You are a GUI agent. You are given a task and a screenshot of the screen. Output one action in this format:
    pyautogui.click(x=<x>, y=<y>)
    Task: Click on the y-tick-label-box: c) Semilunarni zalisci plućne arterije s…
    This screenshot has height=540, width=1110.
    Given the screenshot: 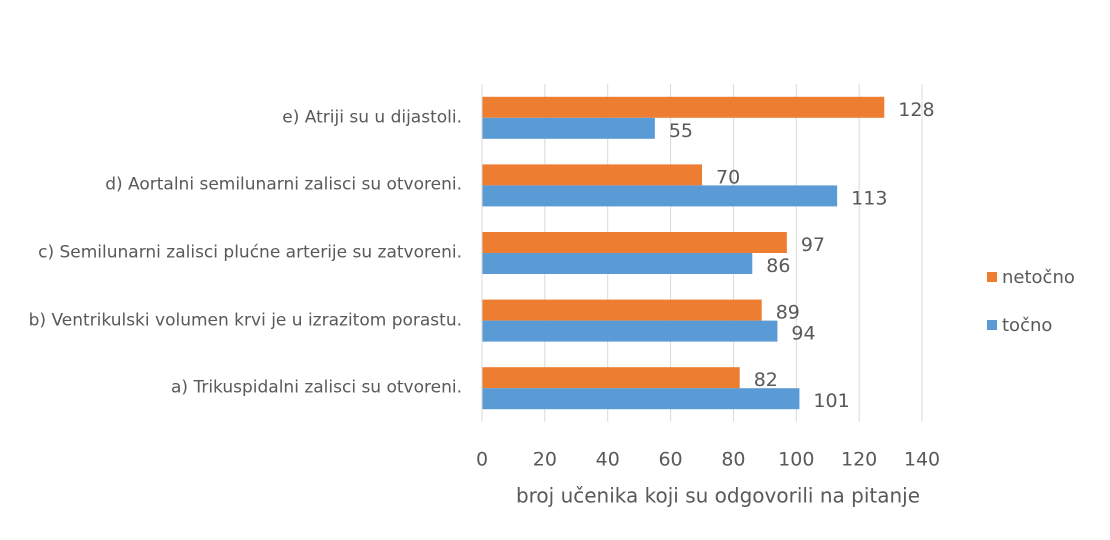 What is the action you would take?
    pyautogui.click(x=237, y=253)
    